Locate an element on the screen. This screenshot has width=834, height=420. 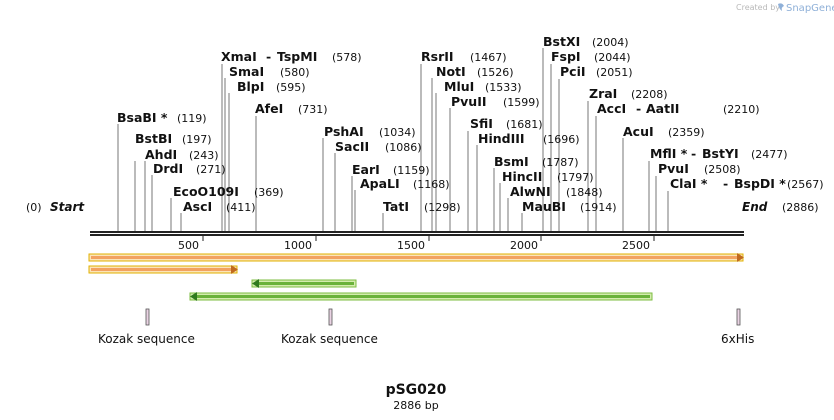
svg-text: HindIII is located at coordinates (501, 138).